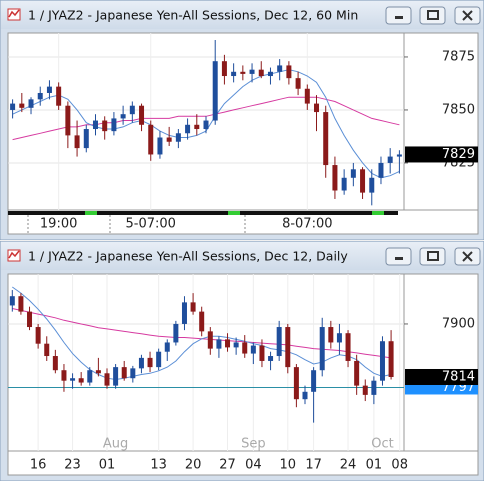 This screenshot has width=484, height=481. Describe the element at coordinates (253, 444) in the screenshot. I see `month-label: Sep` at that location.